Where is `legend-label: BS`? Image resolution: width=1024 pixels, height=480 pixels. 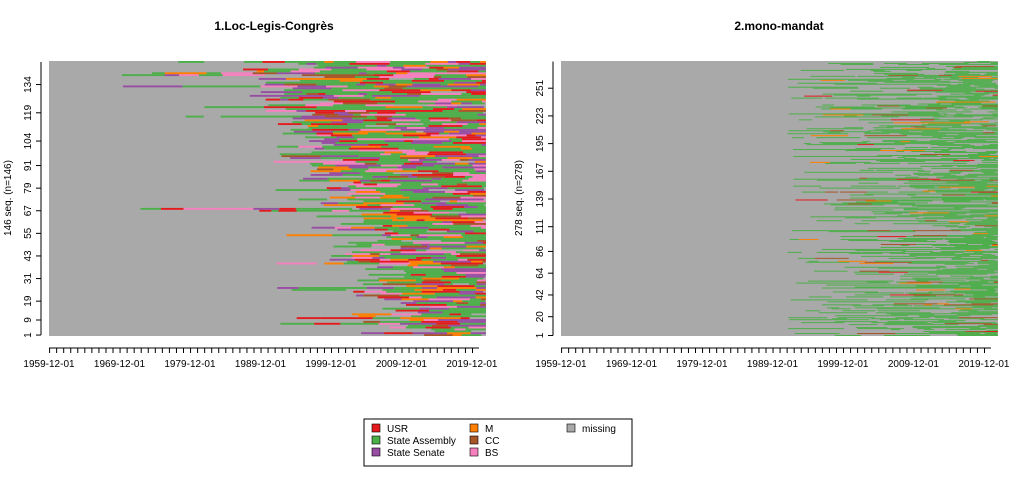 legend-label: BS is located at coordinates (492, 453).